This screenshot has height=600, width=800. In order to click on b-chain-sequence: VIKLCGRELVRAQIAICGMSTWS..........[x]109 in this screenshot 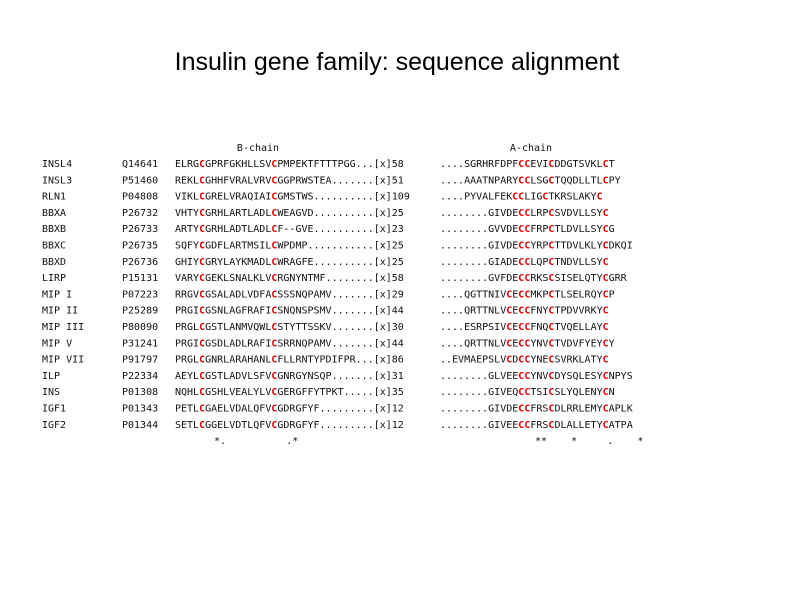, I will do `click(292, 197)`.